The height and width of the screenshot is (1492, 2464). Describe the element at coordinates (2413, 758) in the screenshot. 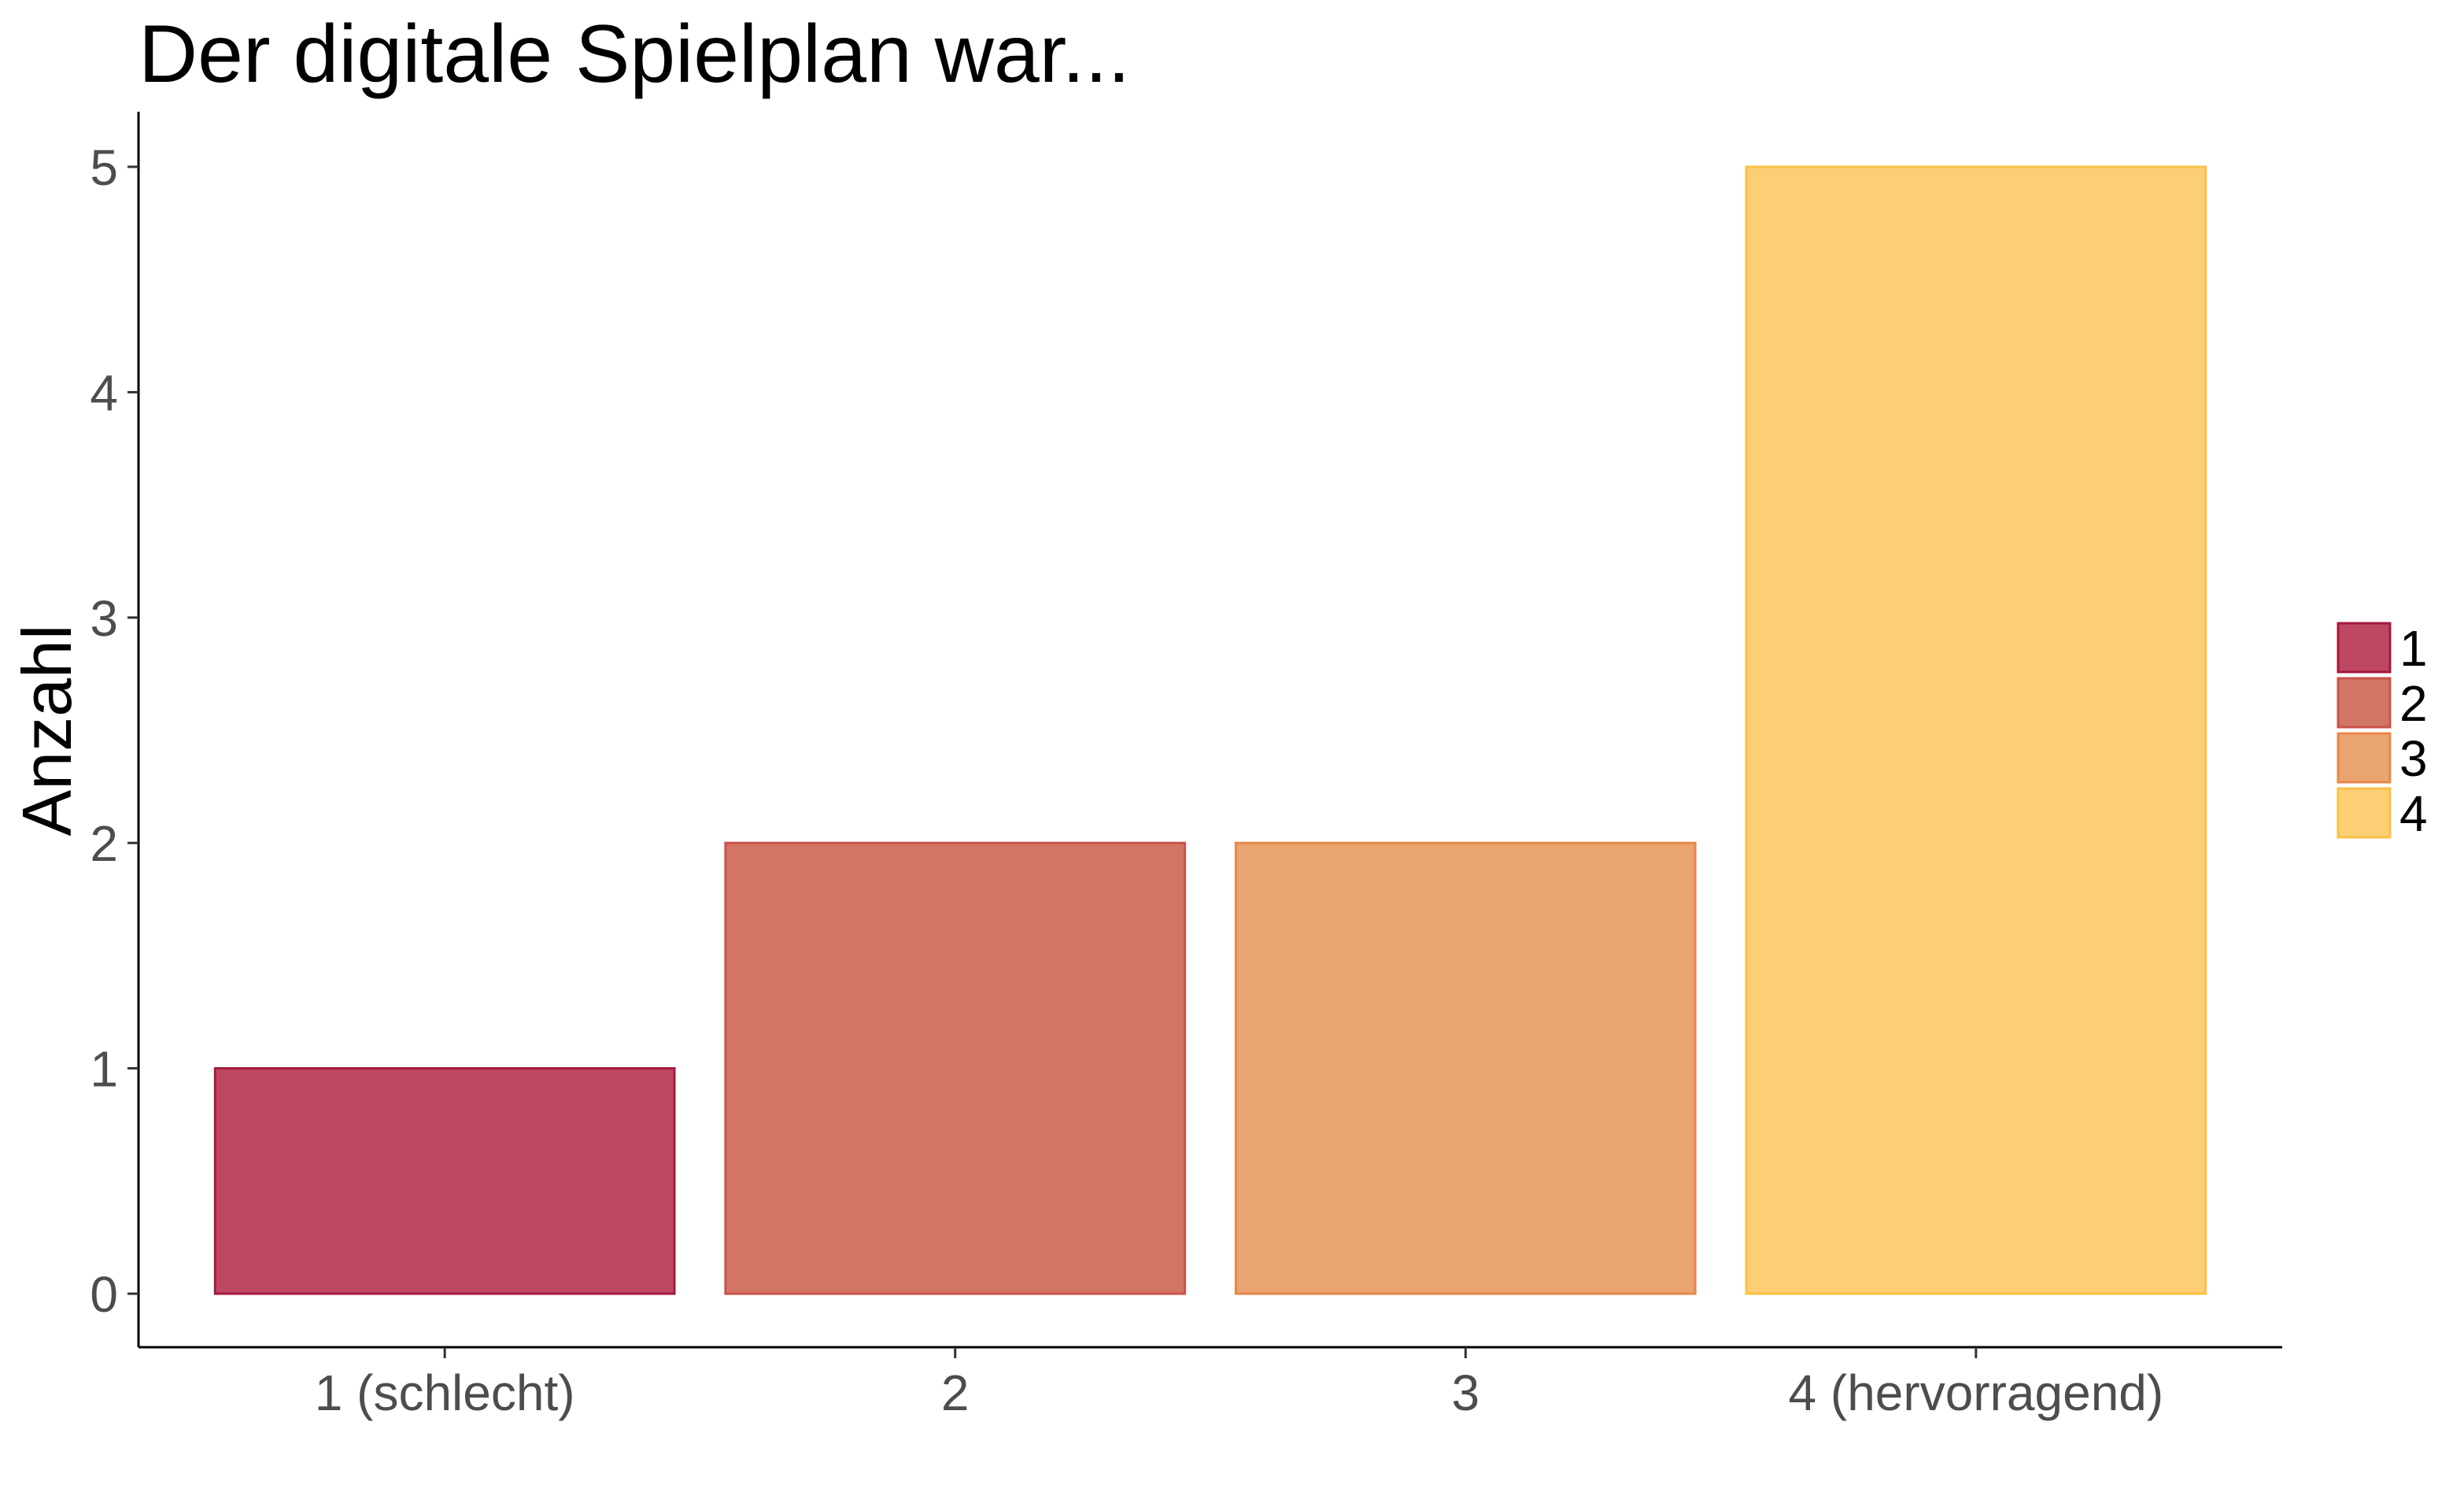

I see `legend-label-3: 3` at that location.